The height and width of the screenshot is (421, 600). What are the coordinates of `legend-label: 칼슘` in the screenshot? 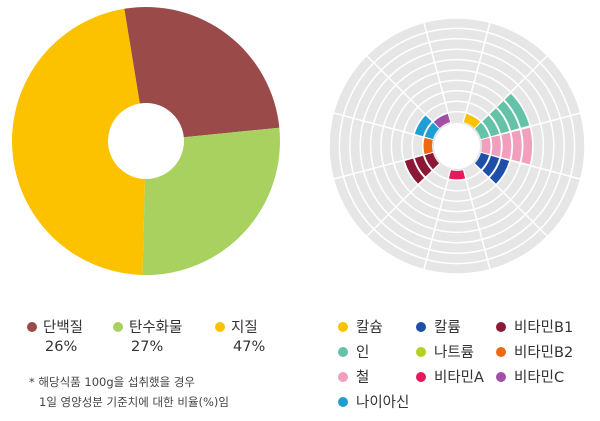 It's located at (369, 328).